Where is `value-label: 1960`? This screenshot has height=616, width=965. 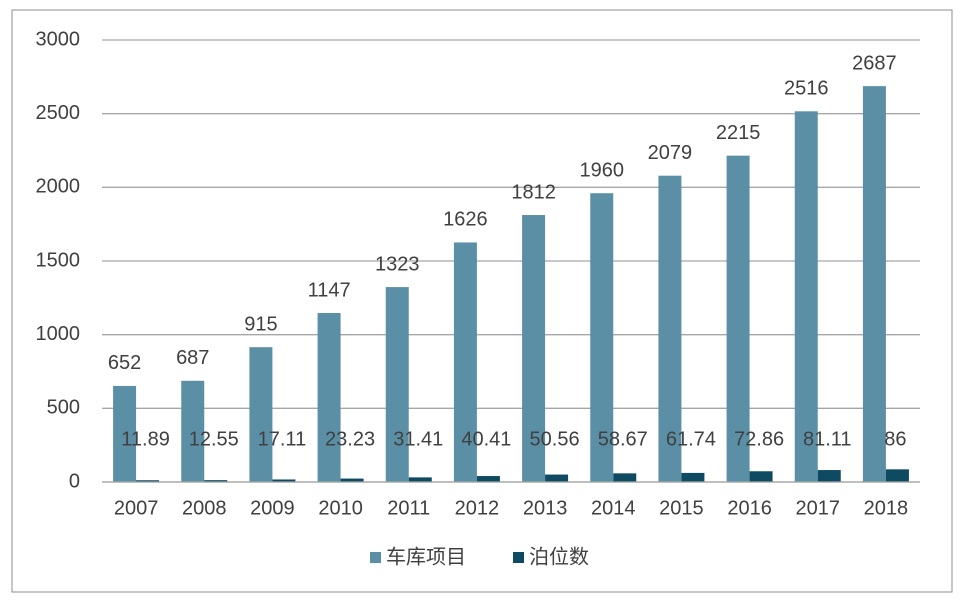
value-label: 1960 is located at coordinates (602, 171).